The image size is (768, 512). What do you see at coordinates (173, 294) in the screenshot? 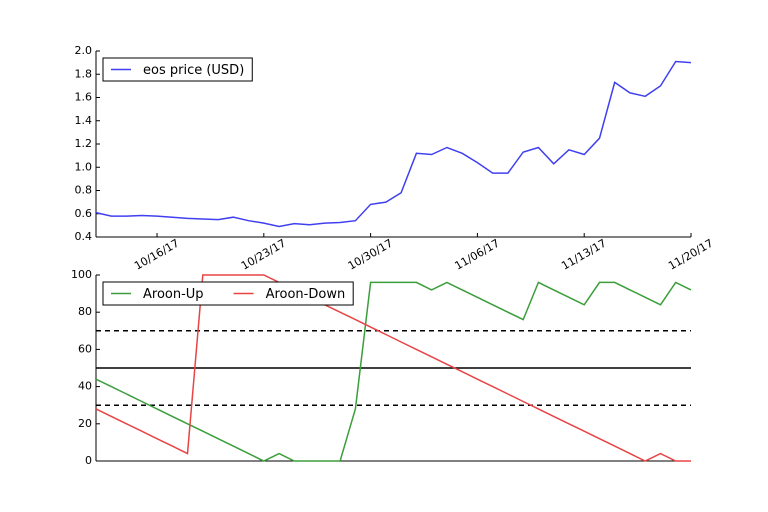
I see `legend-label: Aroon-Up` at bounding box center [173, 294].